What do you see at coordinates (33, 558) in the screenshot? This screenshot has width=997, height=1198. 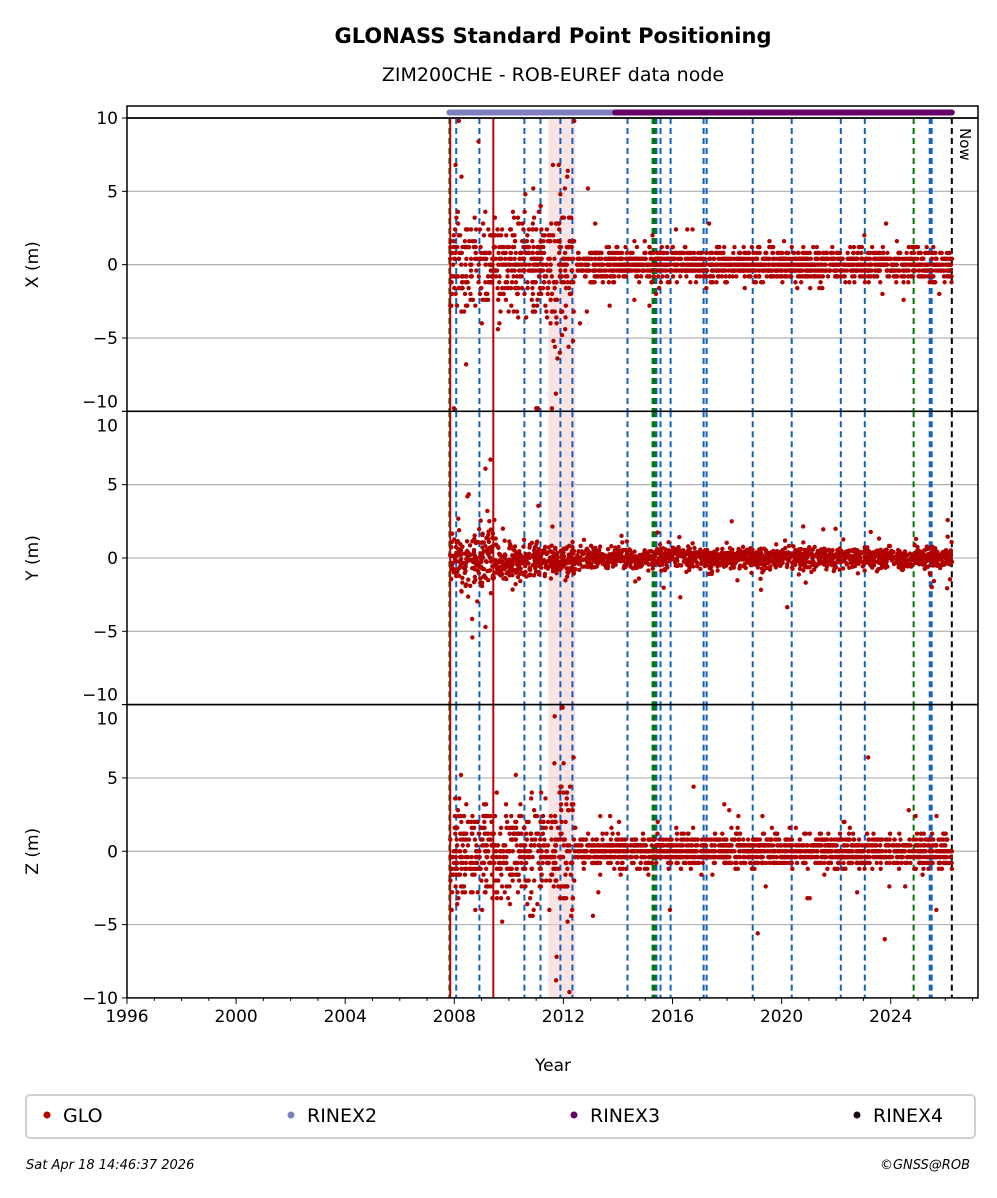 I see `y-axis-label: Y (m)` at bounding box center [33, 558].